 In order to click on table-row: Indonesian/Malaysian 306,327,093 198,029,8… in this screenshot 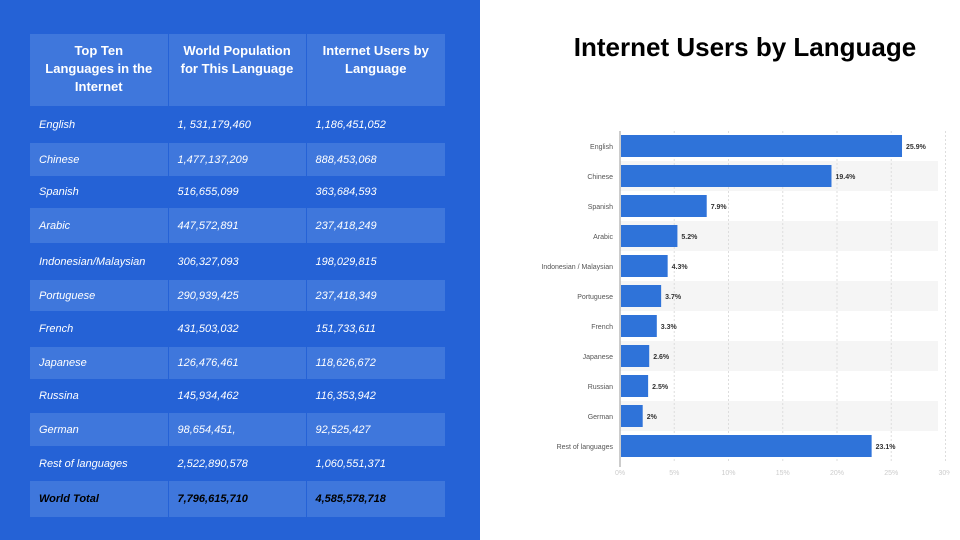, I will do `click(237, 261)`.